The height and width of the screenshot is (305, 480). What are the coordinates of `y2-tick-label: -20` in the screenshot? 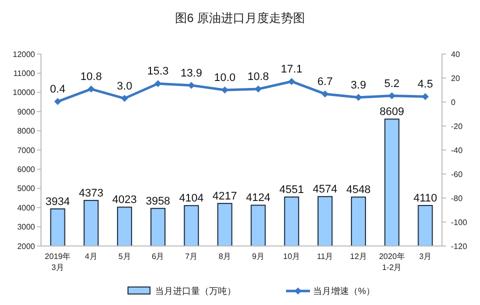 It's located at (457, 126).